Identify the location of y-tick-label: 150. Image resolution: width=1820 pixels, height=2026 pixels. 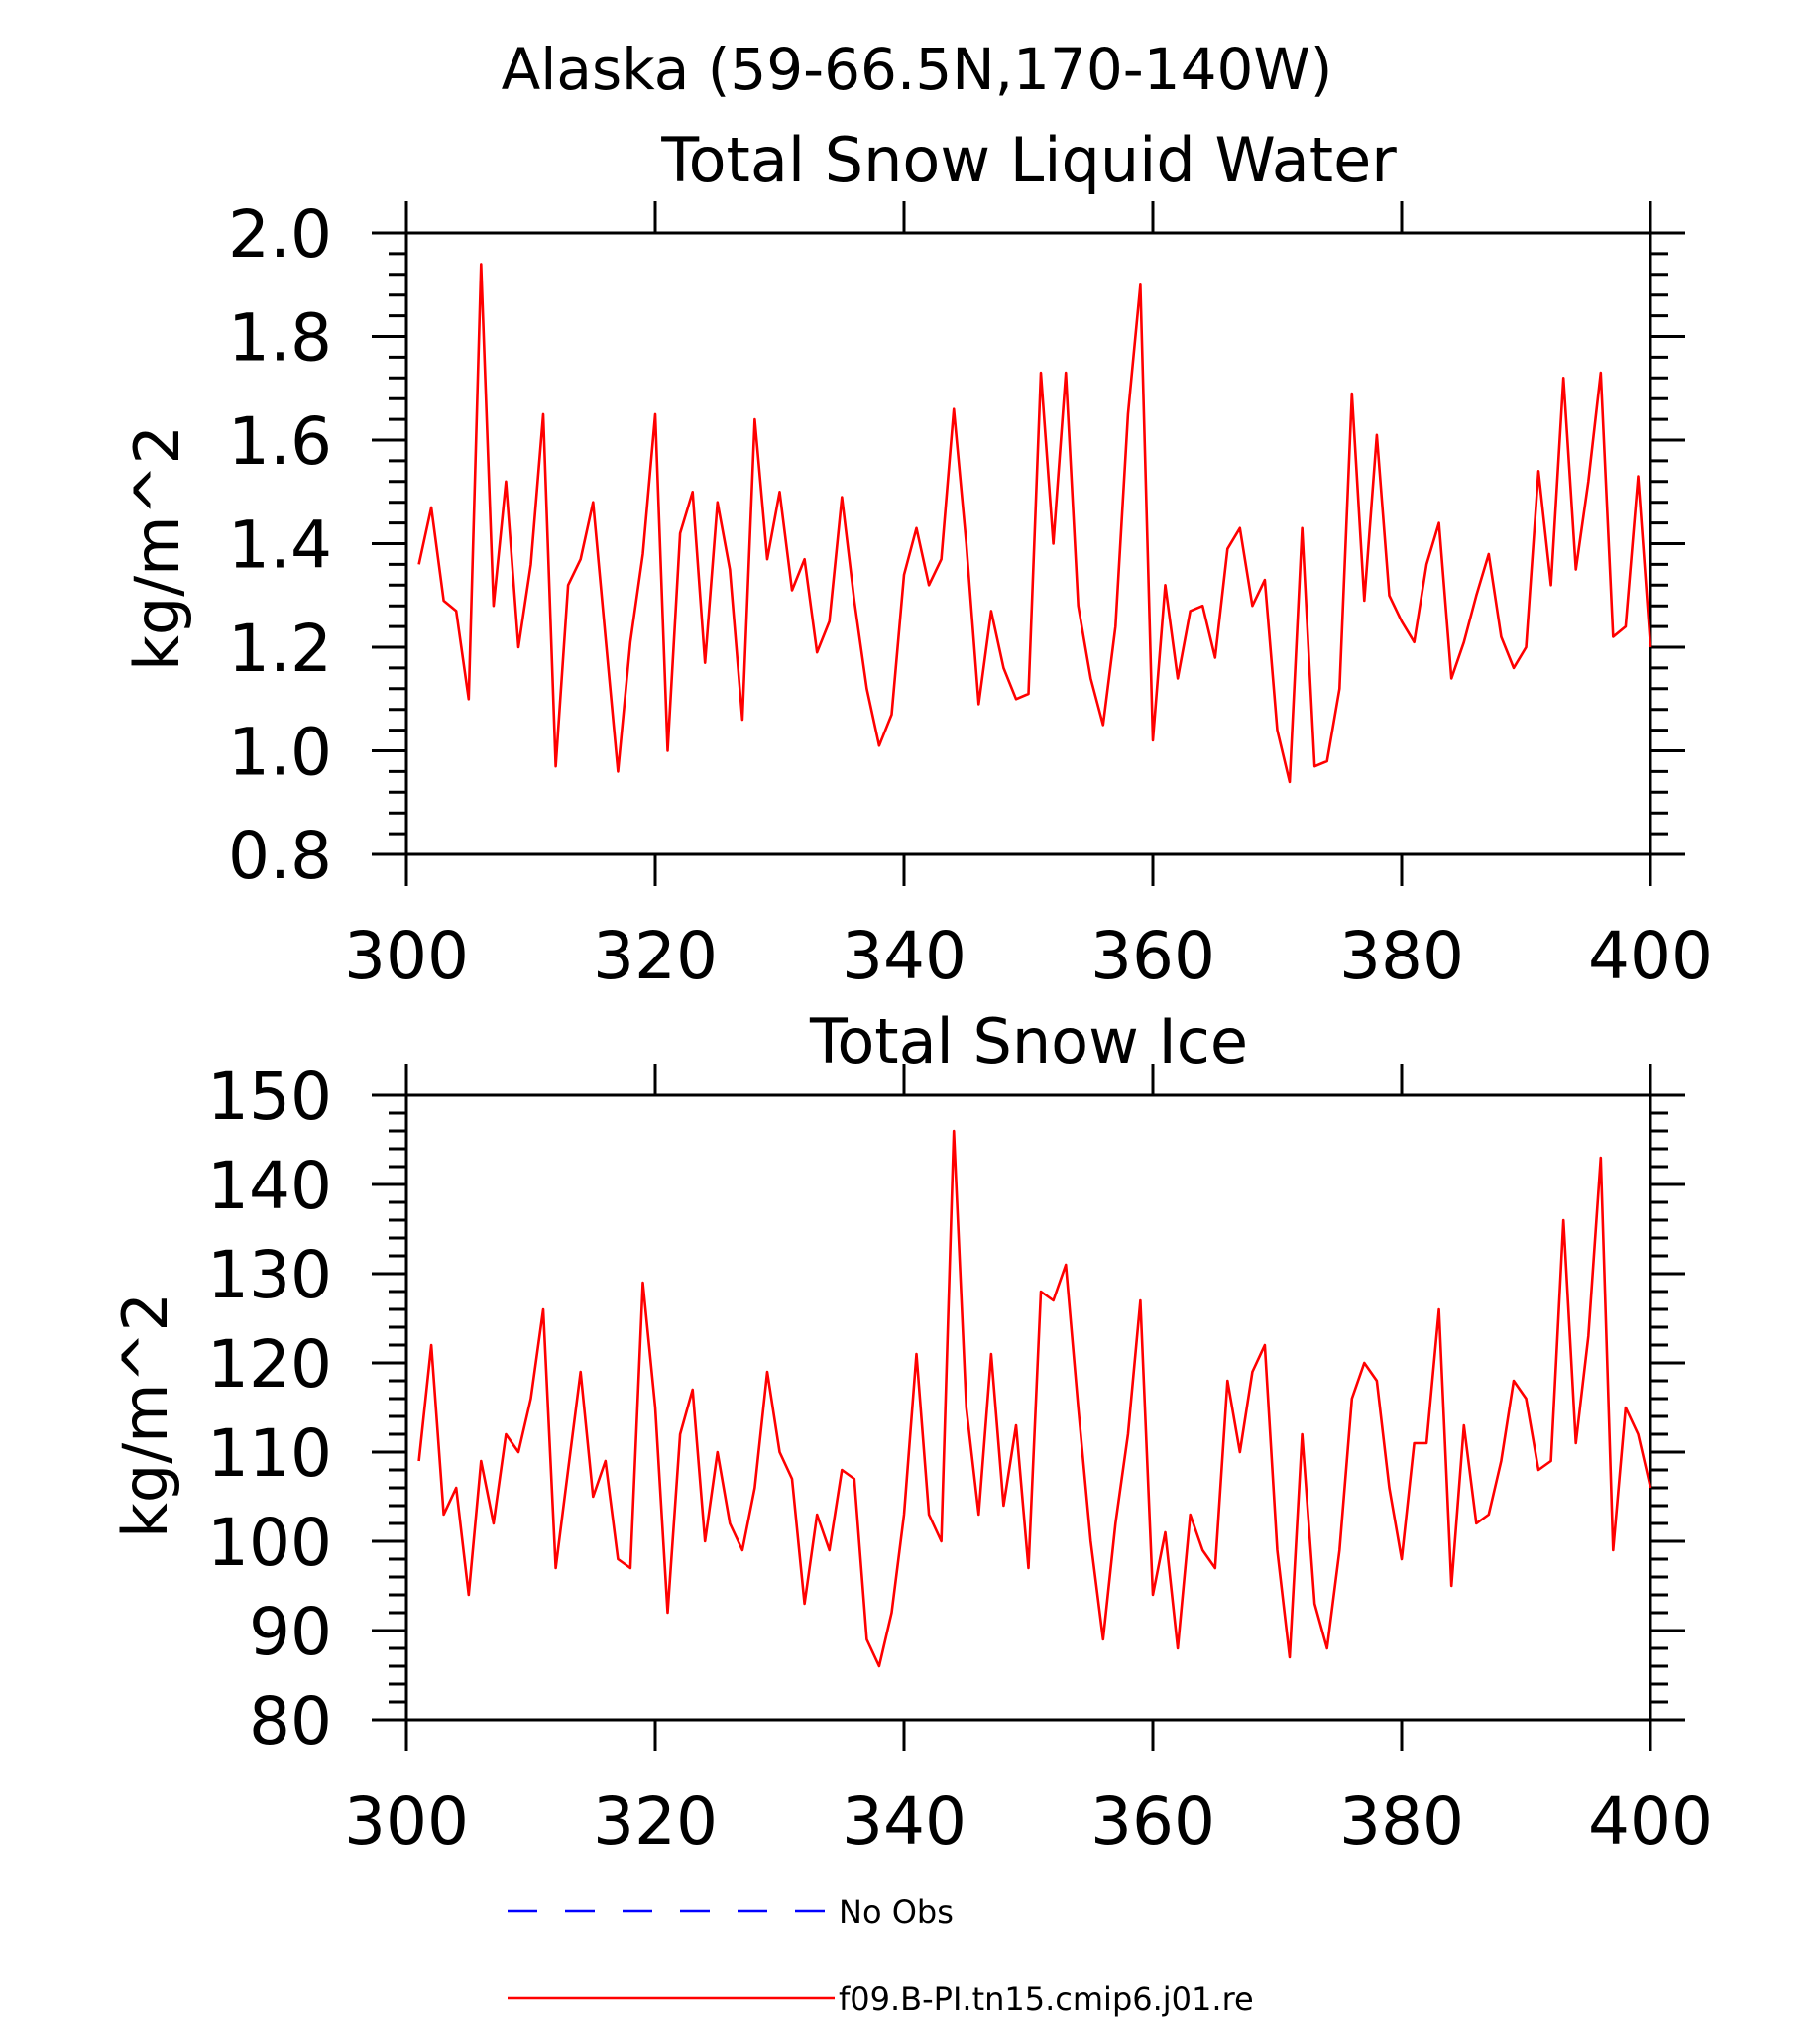
(269, 1097).